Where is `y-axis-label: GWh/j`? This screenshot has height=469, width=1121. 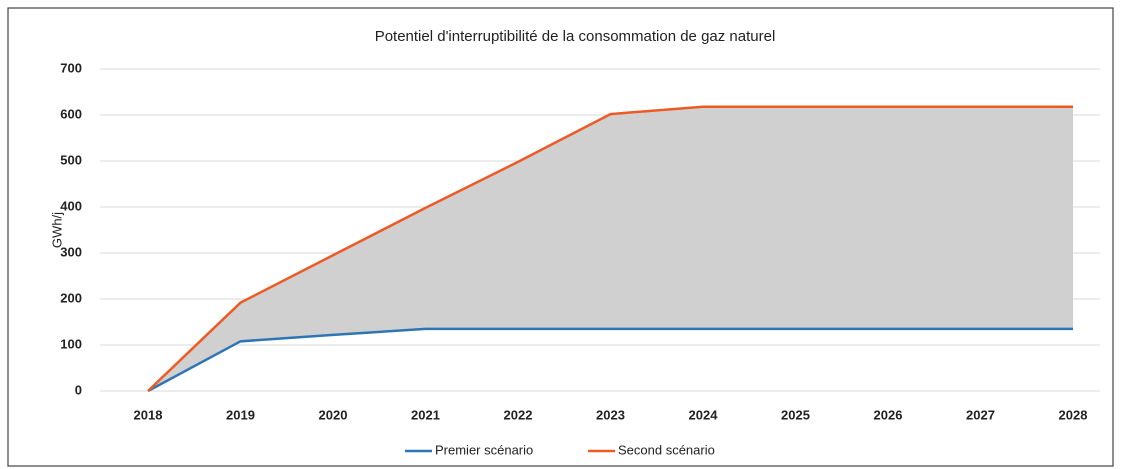 y-axis-label: GWh/j is located at coordinates (56, 230).